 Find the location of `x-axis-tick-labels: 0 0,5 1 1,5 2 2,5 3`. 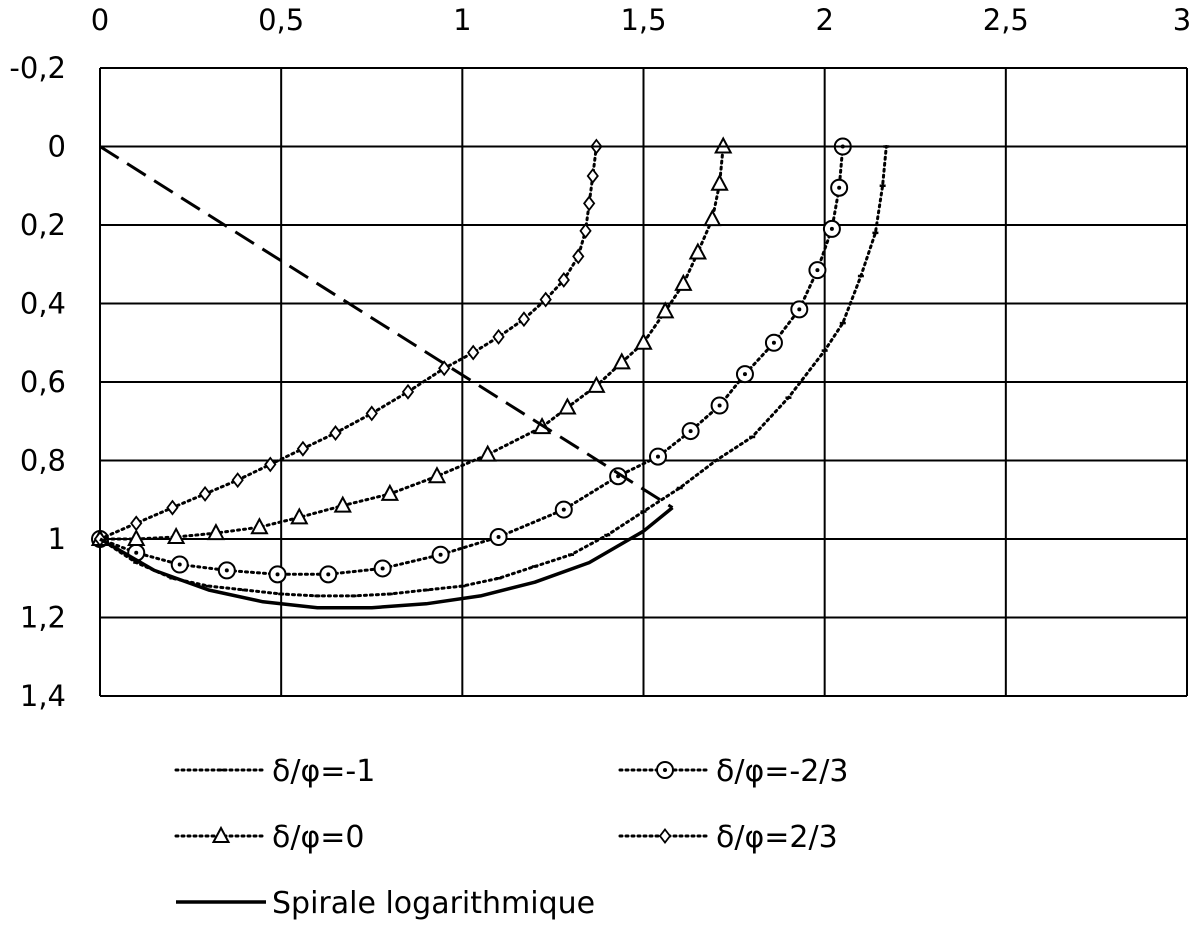

x-axis-tick-labels: 0 0,5 1 1,5 2 2,5 3 is located at coordinates (641, 20).